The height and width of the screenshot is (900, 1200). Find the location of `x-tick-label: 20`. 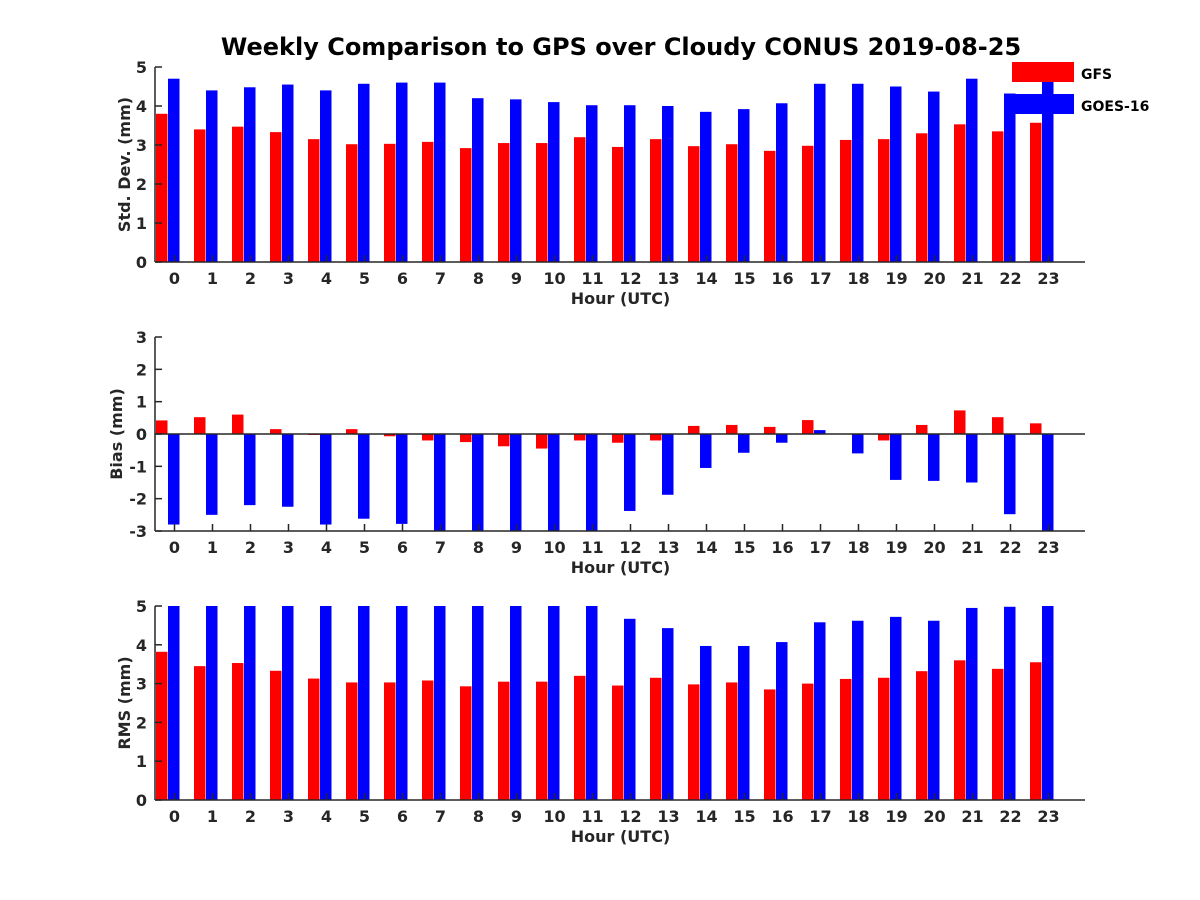

x-tick-label: 20 is located at coordinates (934, 547).